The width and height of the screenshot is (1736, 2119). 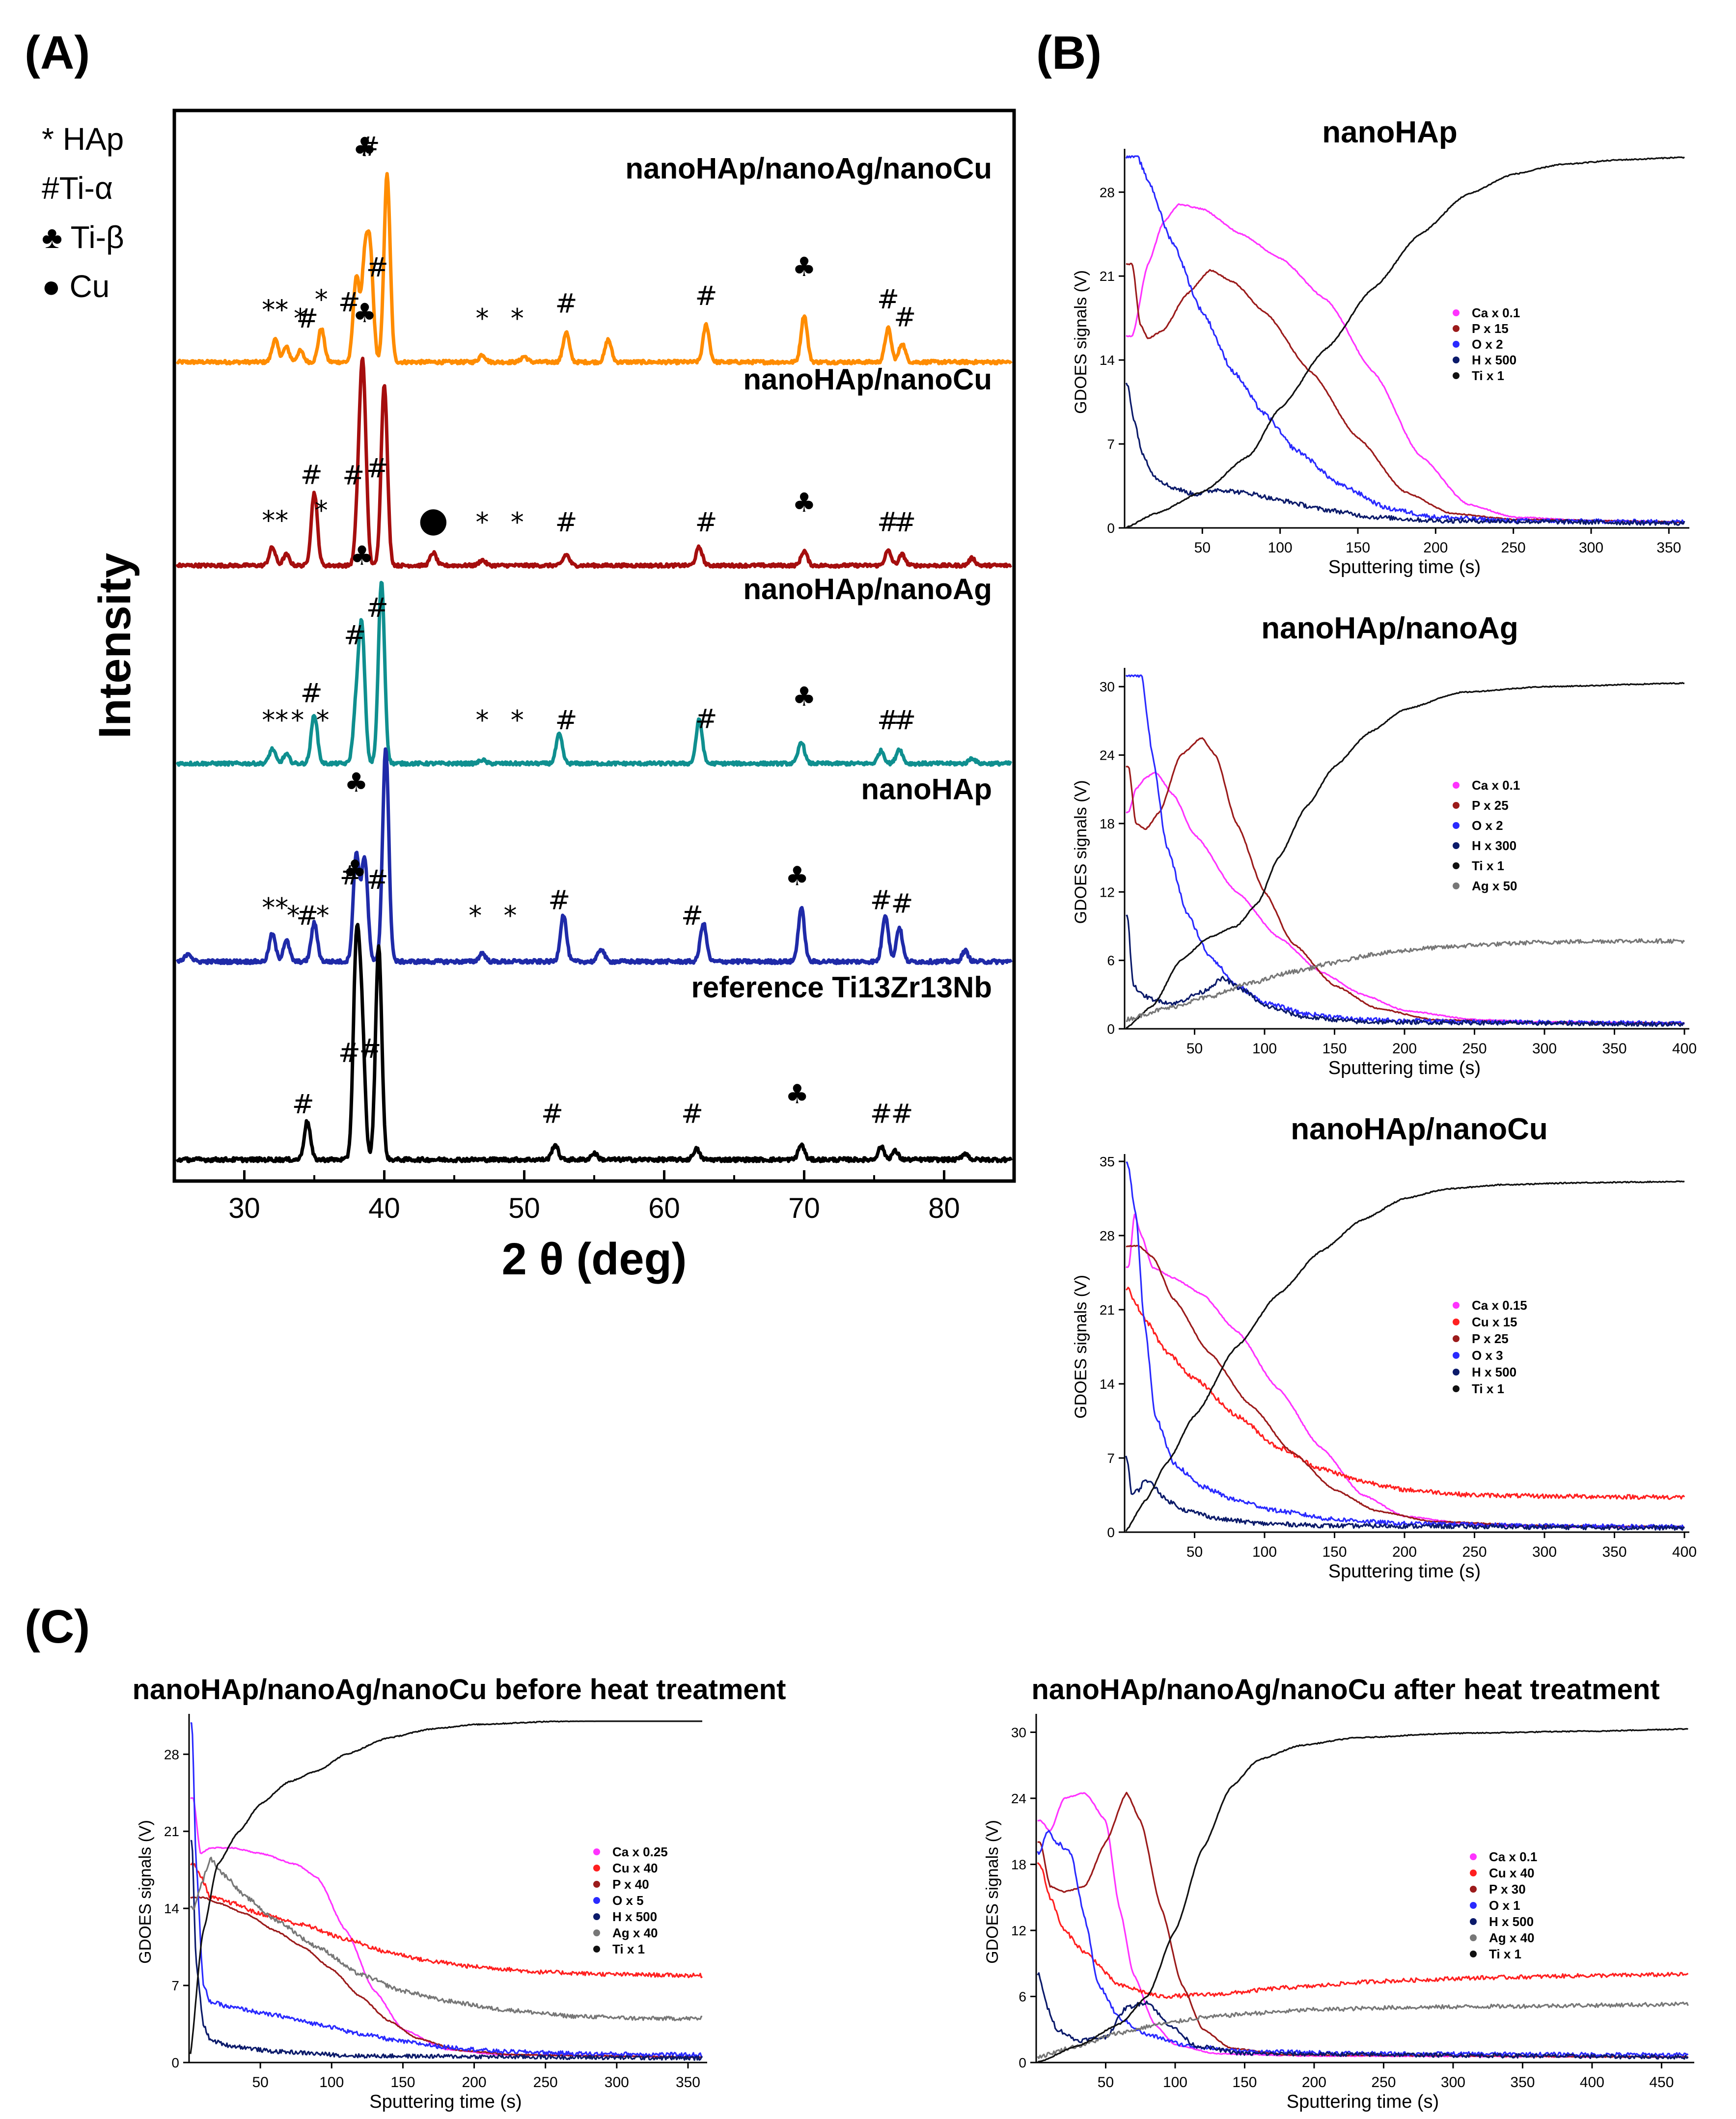 I want to click on chart-title-nanohap-nanoag: nanoHAp/nanoAg, so click(x=1389, y=628).